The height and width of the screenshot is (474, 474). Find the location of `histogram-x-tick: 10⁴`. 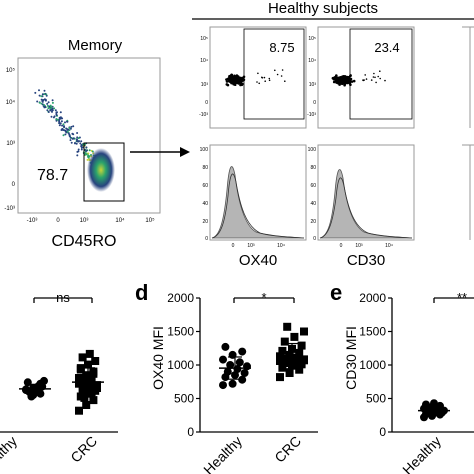

histogram-x-tick: 10⁴ is located at coordinates (389, 246).